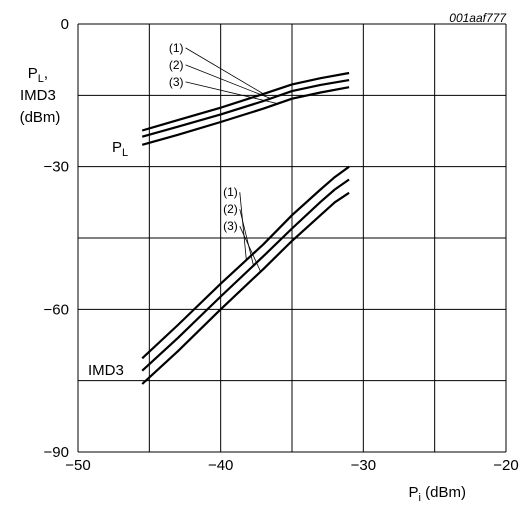 The width and height of the screenshot is (528, 507). Describe the element at coordinates (117, 147) in the screenshot. I see `pl-group-label-main: P` at that location.